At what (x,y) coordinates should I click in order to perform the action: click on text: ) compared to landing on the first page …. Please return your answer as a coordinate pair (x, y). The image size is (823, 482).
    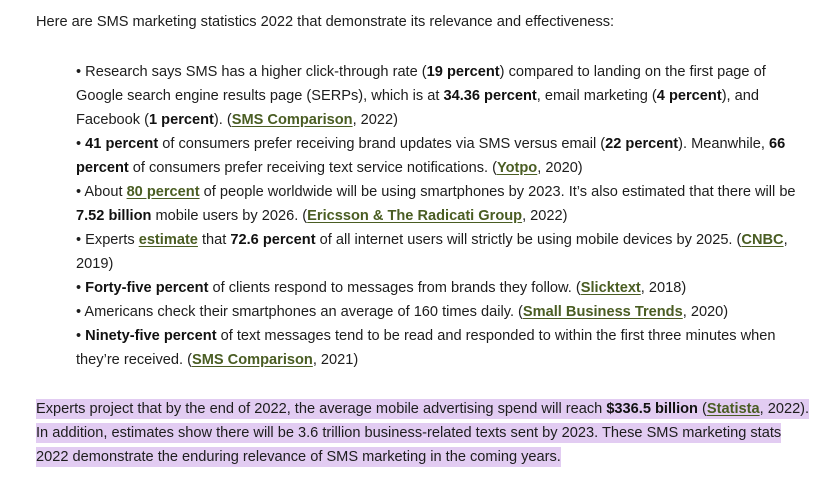
    Looking at the image, I should click on (421, 84).